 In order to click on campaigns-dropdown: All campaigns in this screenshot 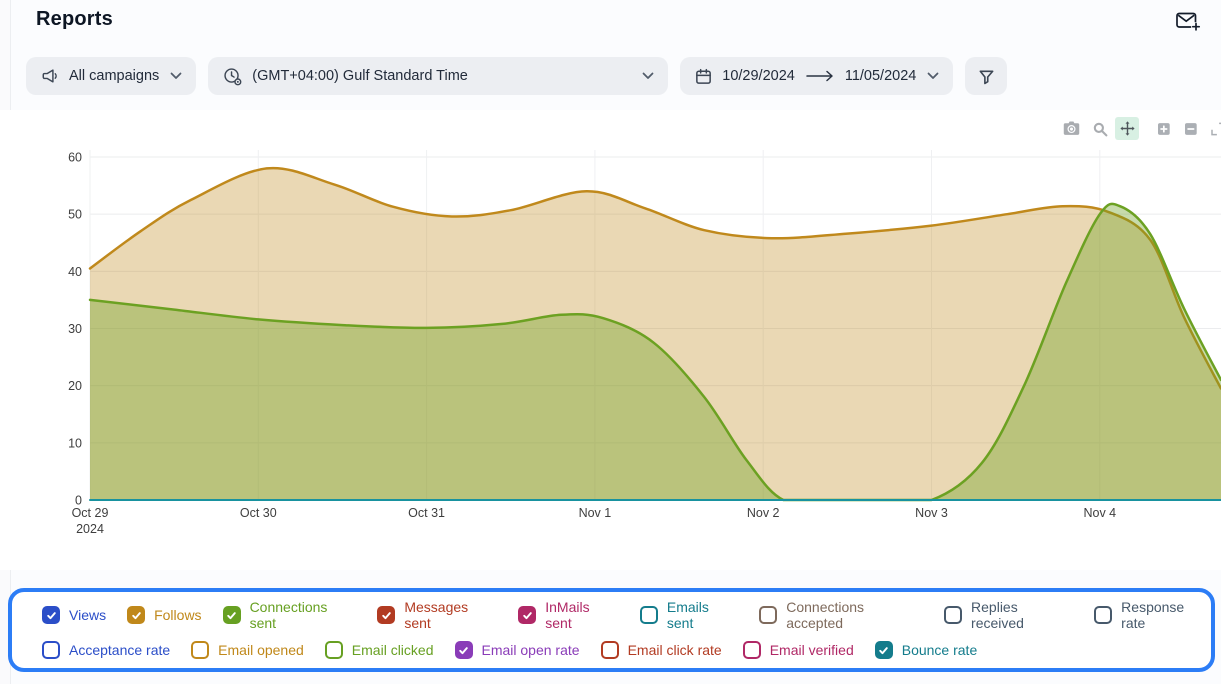, I will do `click(111, 76)`.